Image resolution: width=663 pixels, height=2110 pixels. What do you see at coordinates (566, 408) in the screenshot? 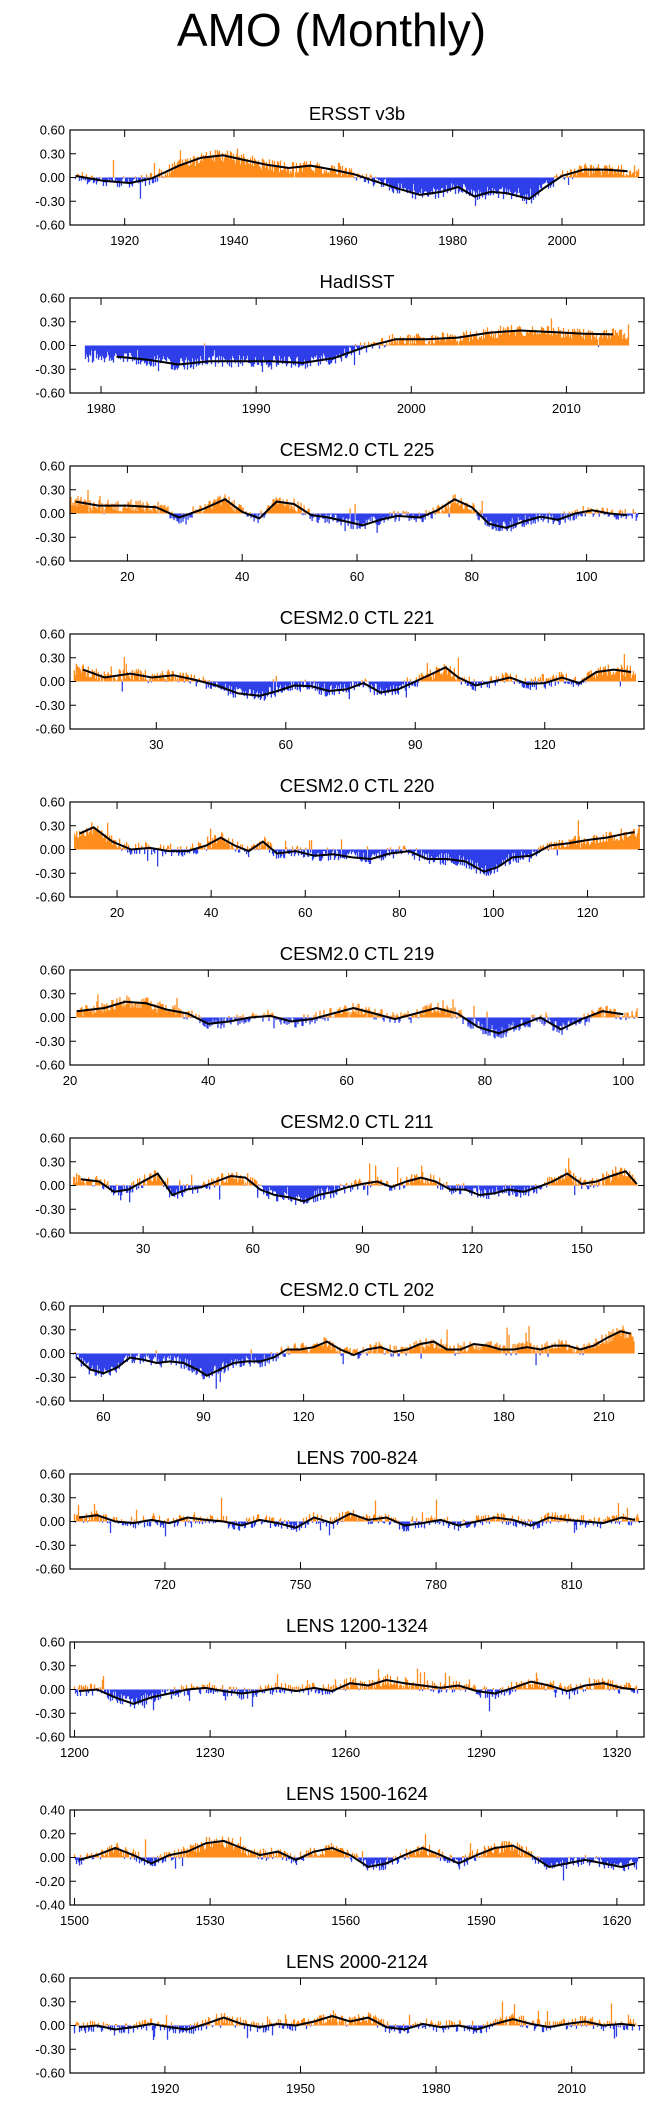
I see `x-tick-label: 2010` at bounding box center [566, 408].